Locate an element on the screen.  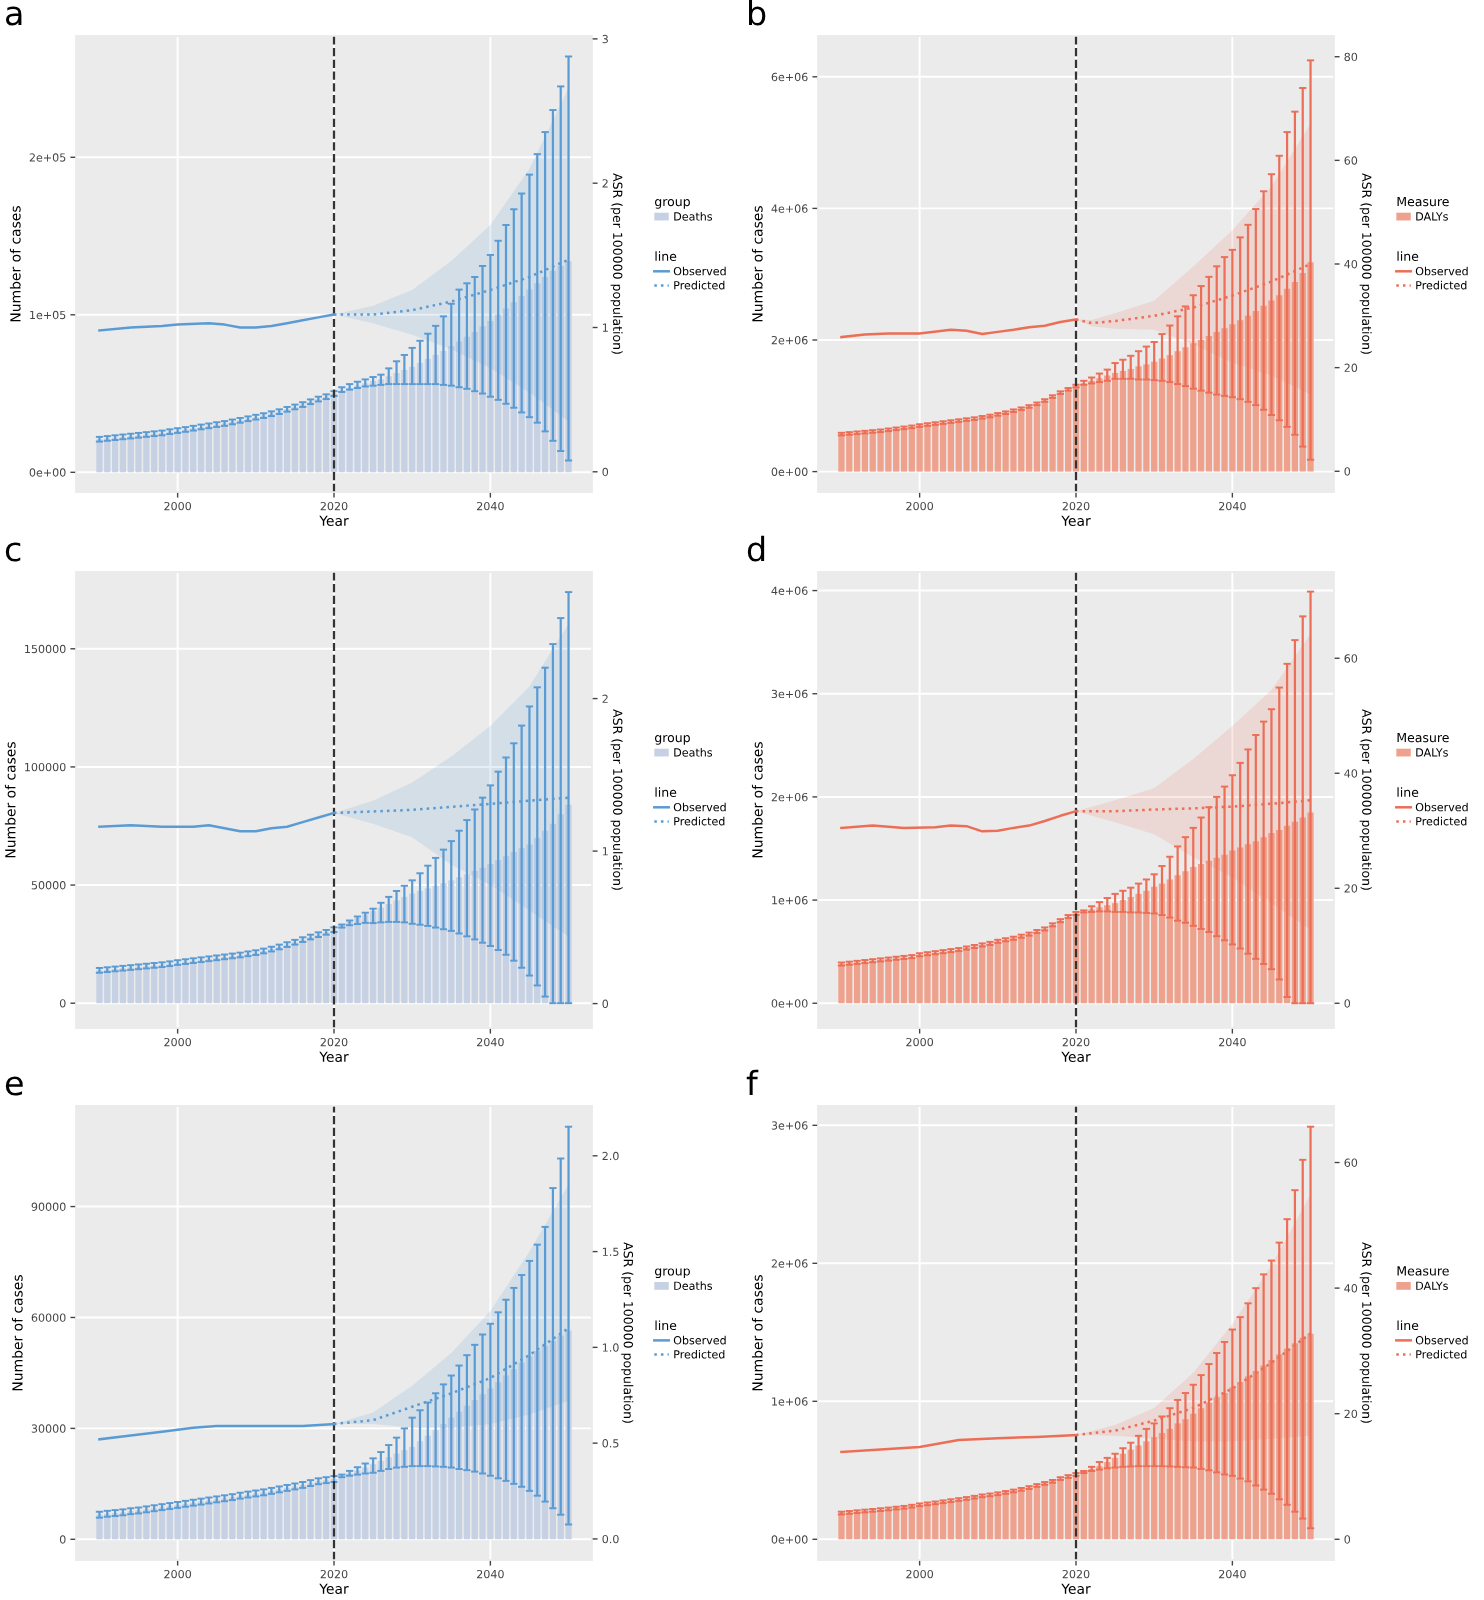
chart-title: a is located at coordinates (14, 16).